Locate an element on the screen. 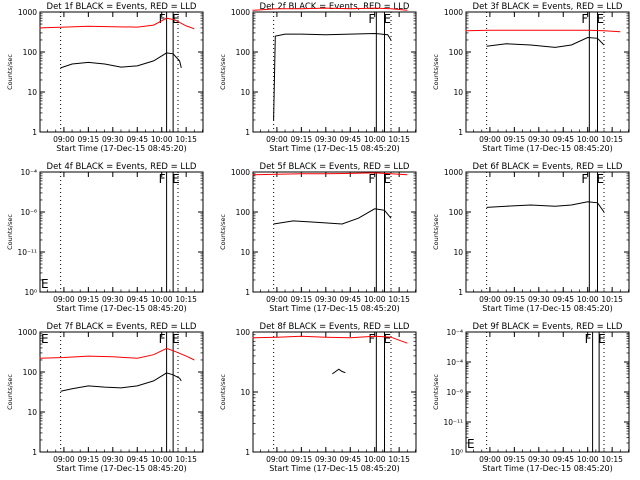  y-tick-label: 10⁻⁶ is located at coordinates (28, 212).